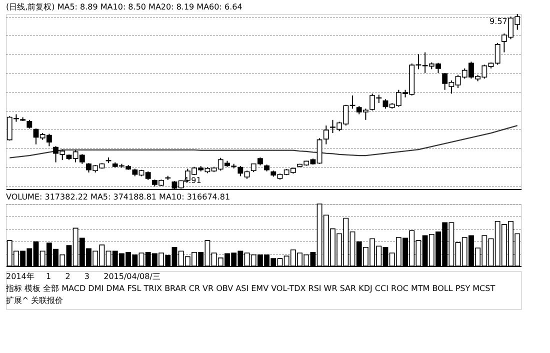 Image resolution: width=550 pixels, height=353 pixels. Describe the element at coordinates (124, 7) in the screenshot. I see `chart-title: (日线,前复权) MA5: 8.89 MA10: 8.50 MA20: 8.19 MA60: 6.64` at that location.